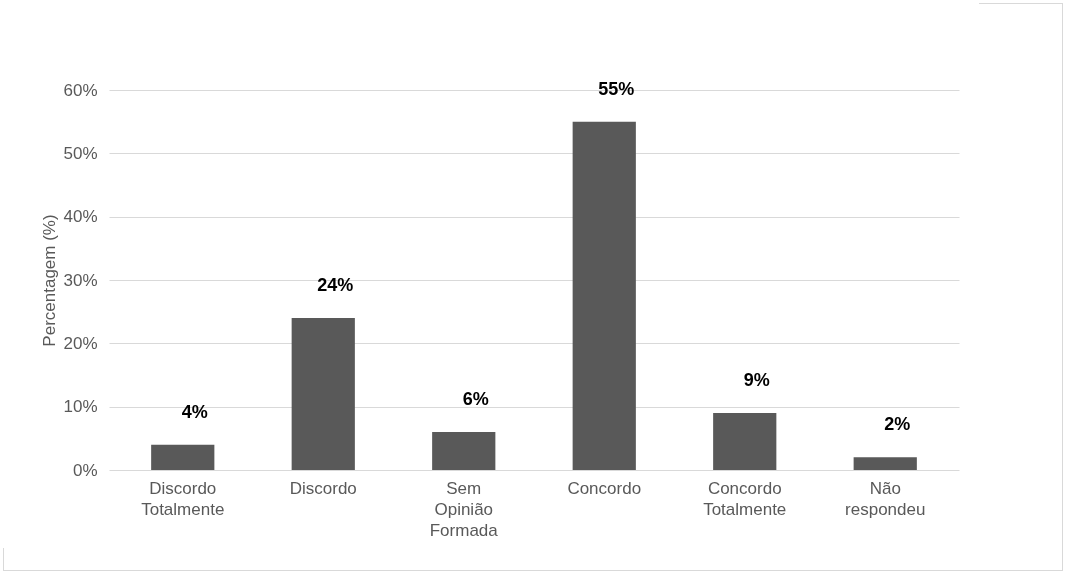 This screenshot has width=1069, height=576. I want to click on x-tick-label: Discordo, so click(323, 488).